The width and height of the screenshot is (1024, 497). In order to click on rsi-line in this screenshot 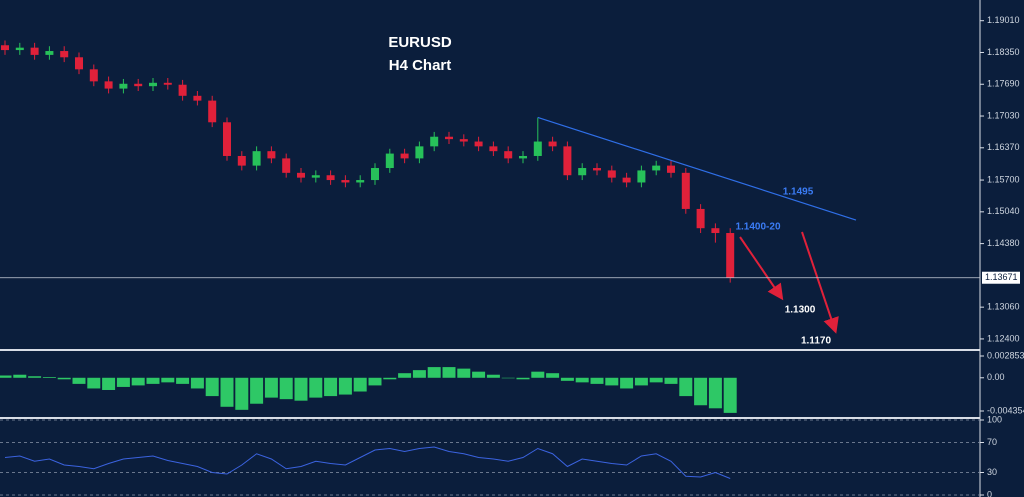, I will do `click(367, 462)`.